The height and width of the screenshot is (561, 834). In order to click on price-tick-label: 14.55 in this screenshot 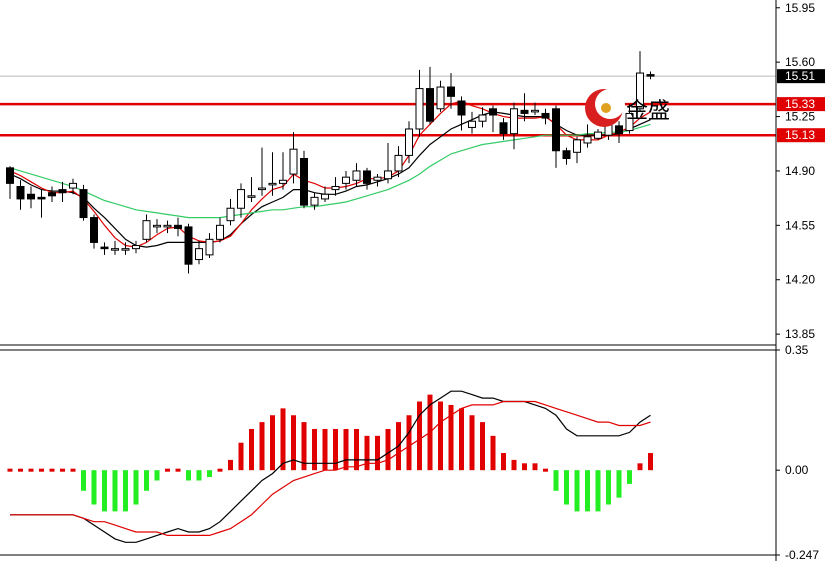, I will do `click(800, 225)`.